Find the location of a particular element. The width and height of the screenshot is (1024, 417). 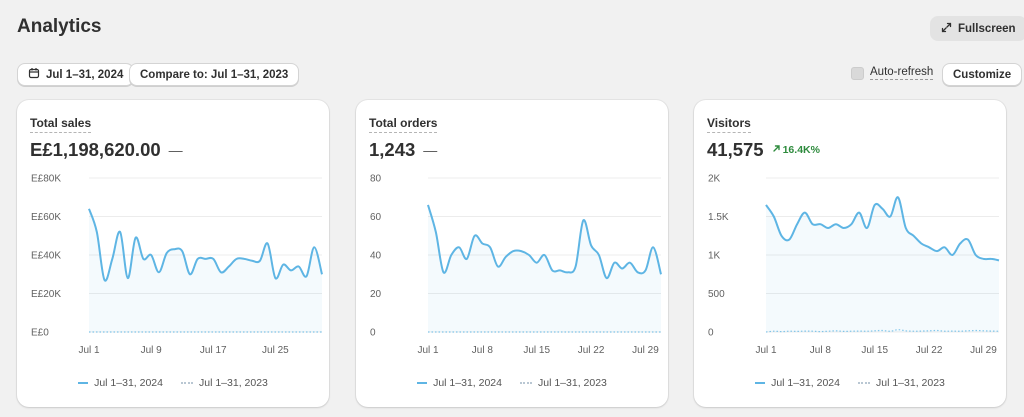

y-tick-label: E£40K is located at coordinates (46, 256).